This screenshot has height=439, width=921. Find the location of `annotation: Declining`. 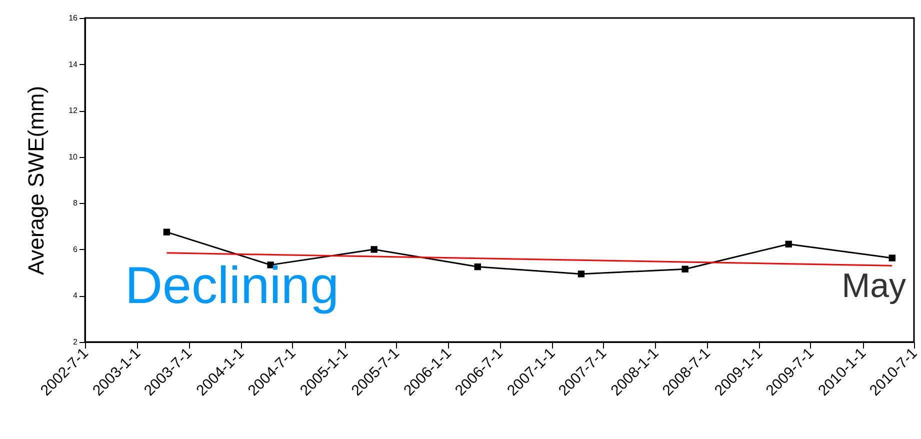

annotation: Declining is located at coordinates (232, 286).